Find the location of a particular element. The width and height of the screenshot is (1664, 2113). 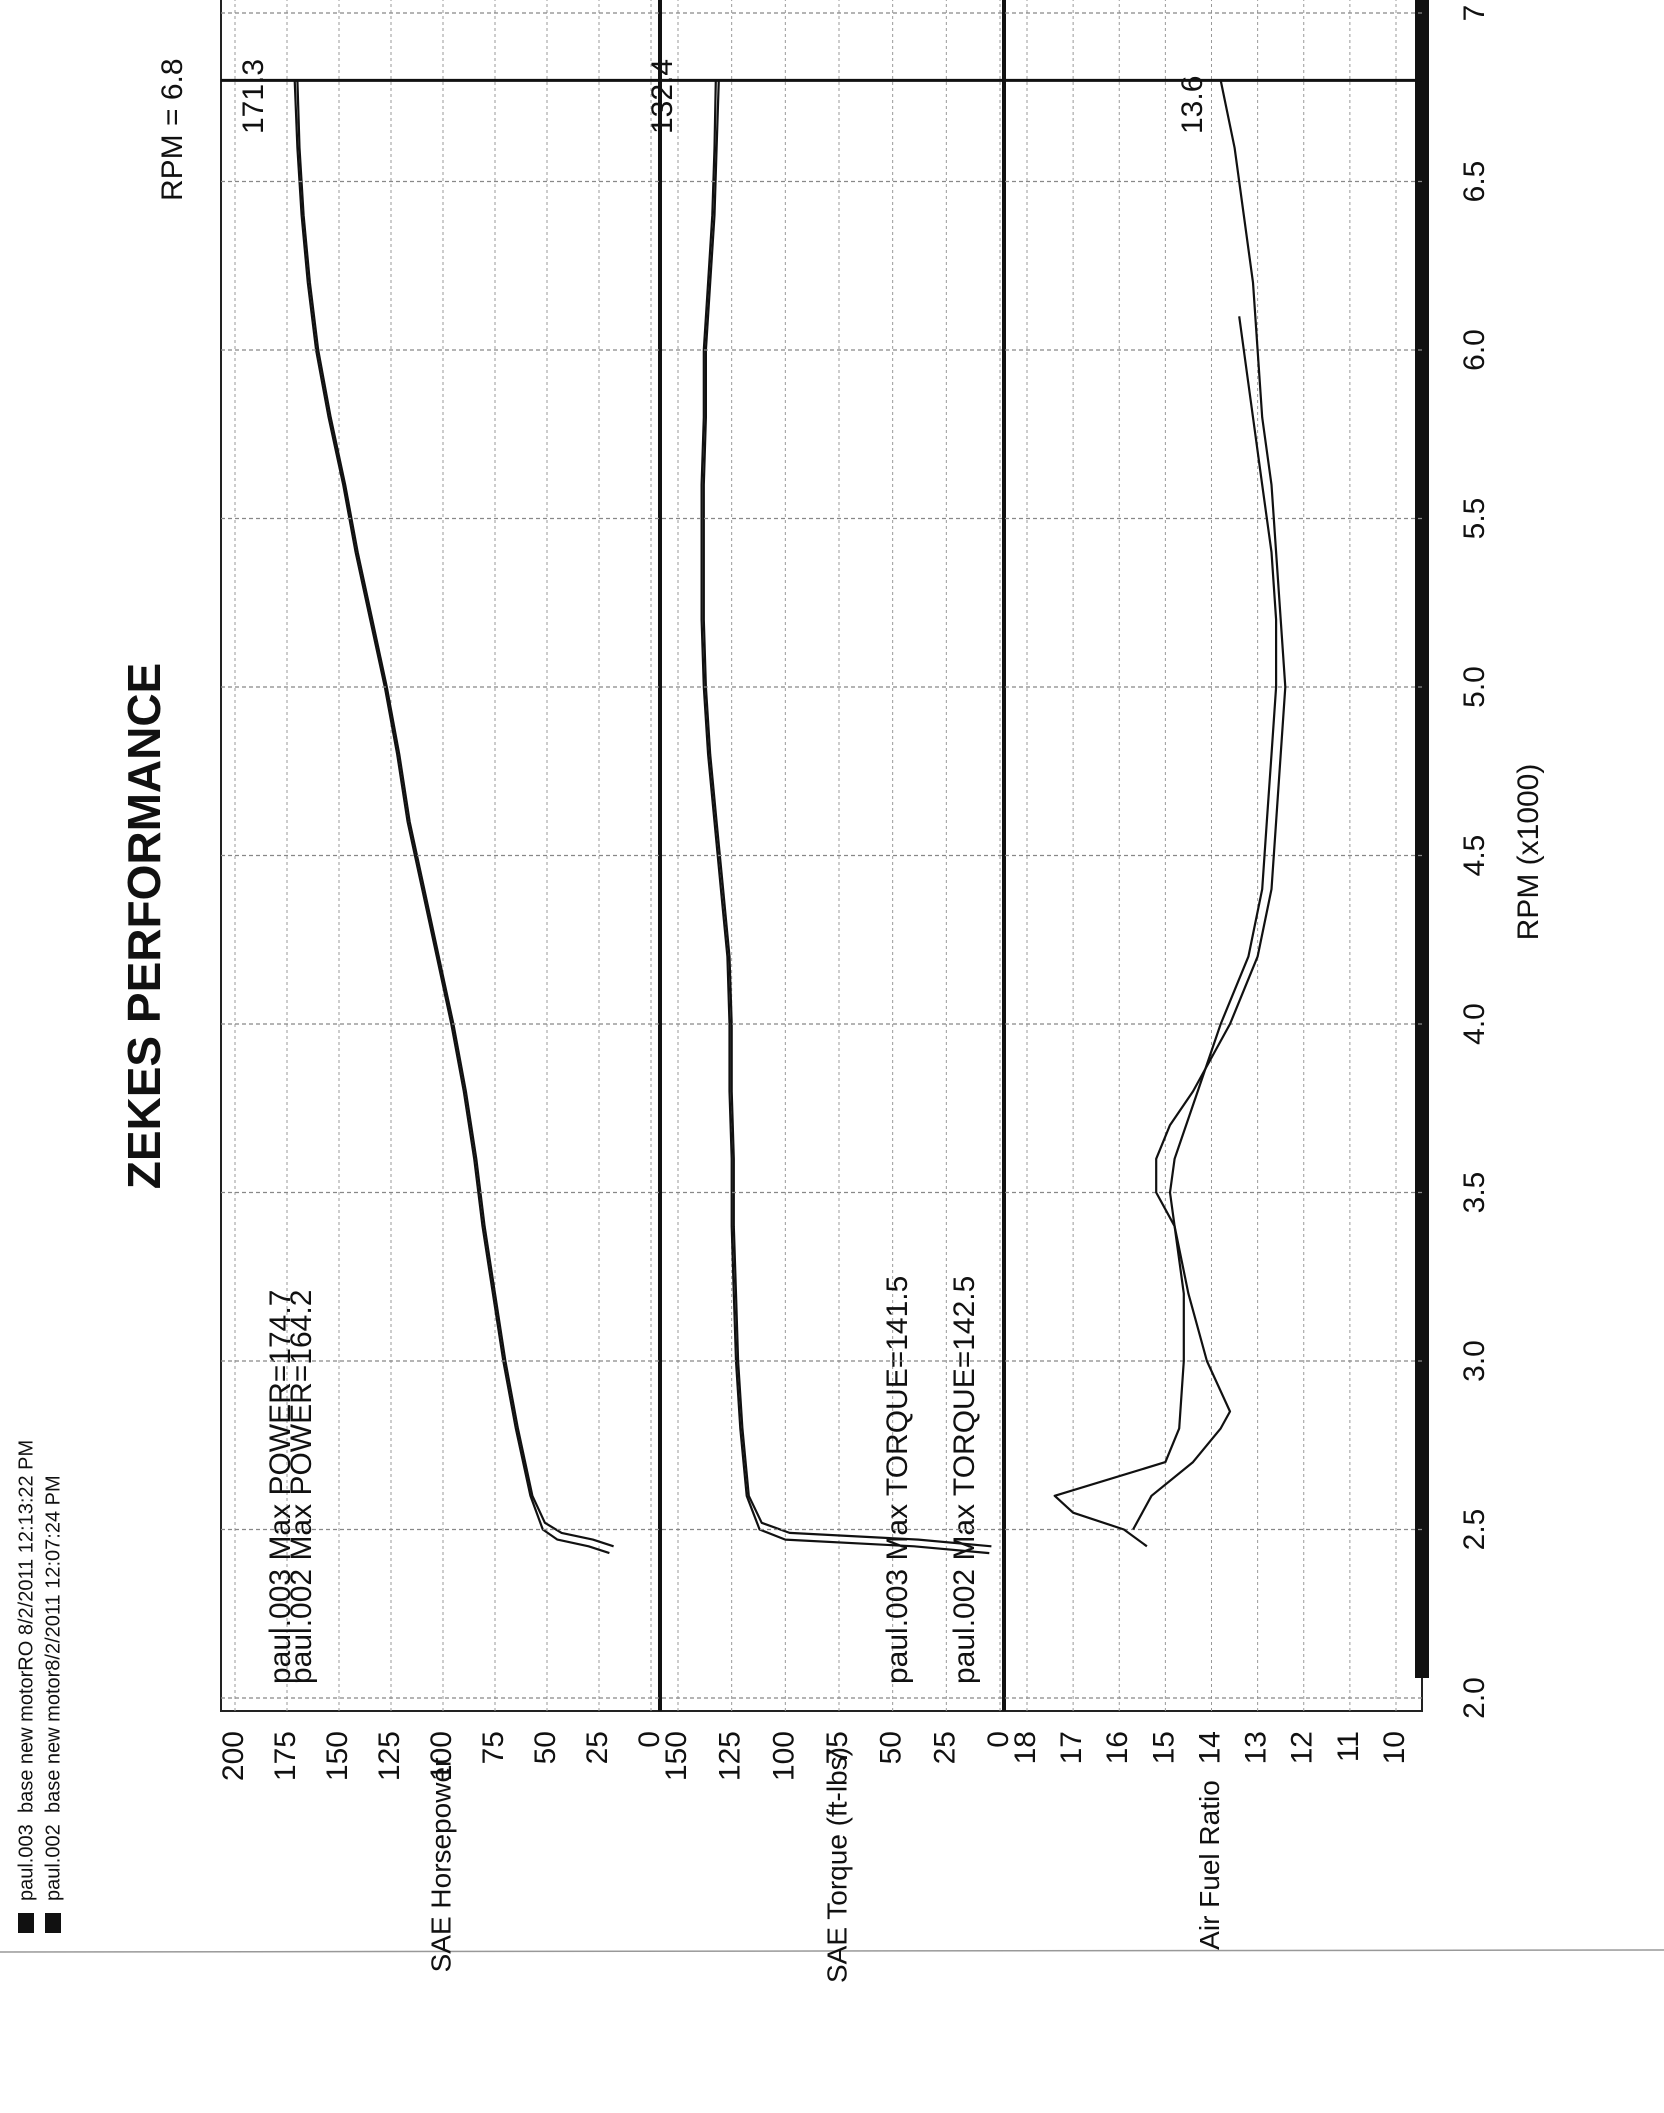

annotation: 132.4 is located at coordinates (662, 96).